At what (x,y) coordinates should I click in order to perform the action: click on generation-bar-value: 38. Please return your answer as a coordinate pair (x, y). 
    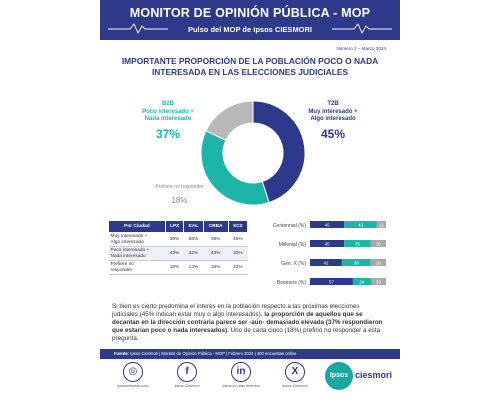
    Looking at the image, I should click on (356, 262).